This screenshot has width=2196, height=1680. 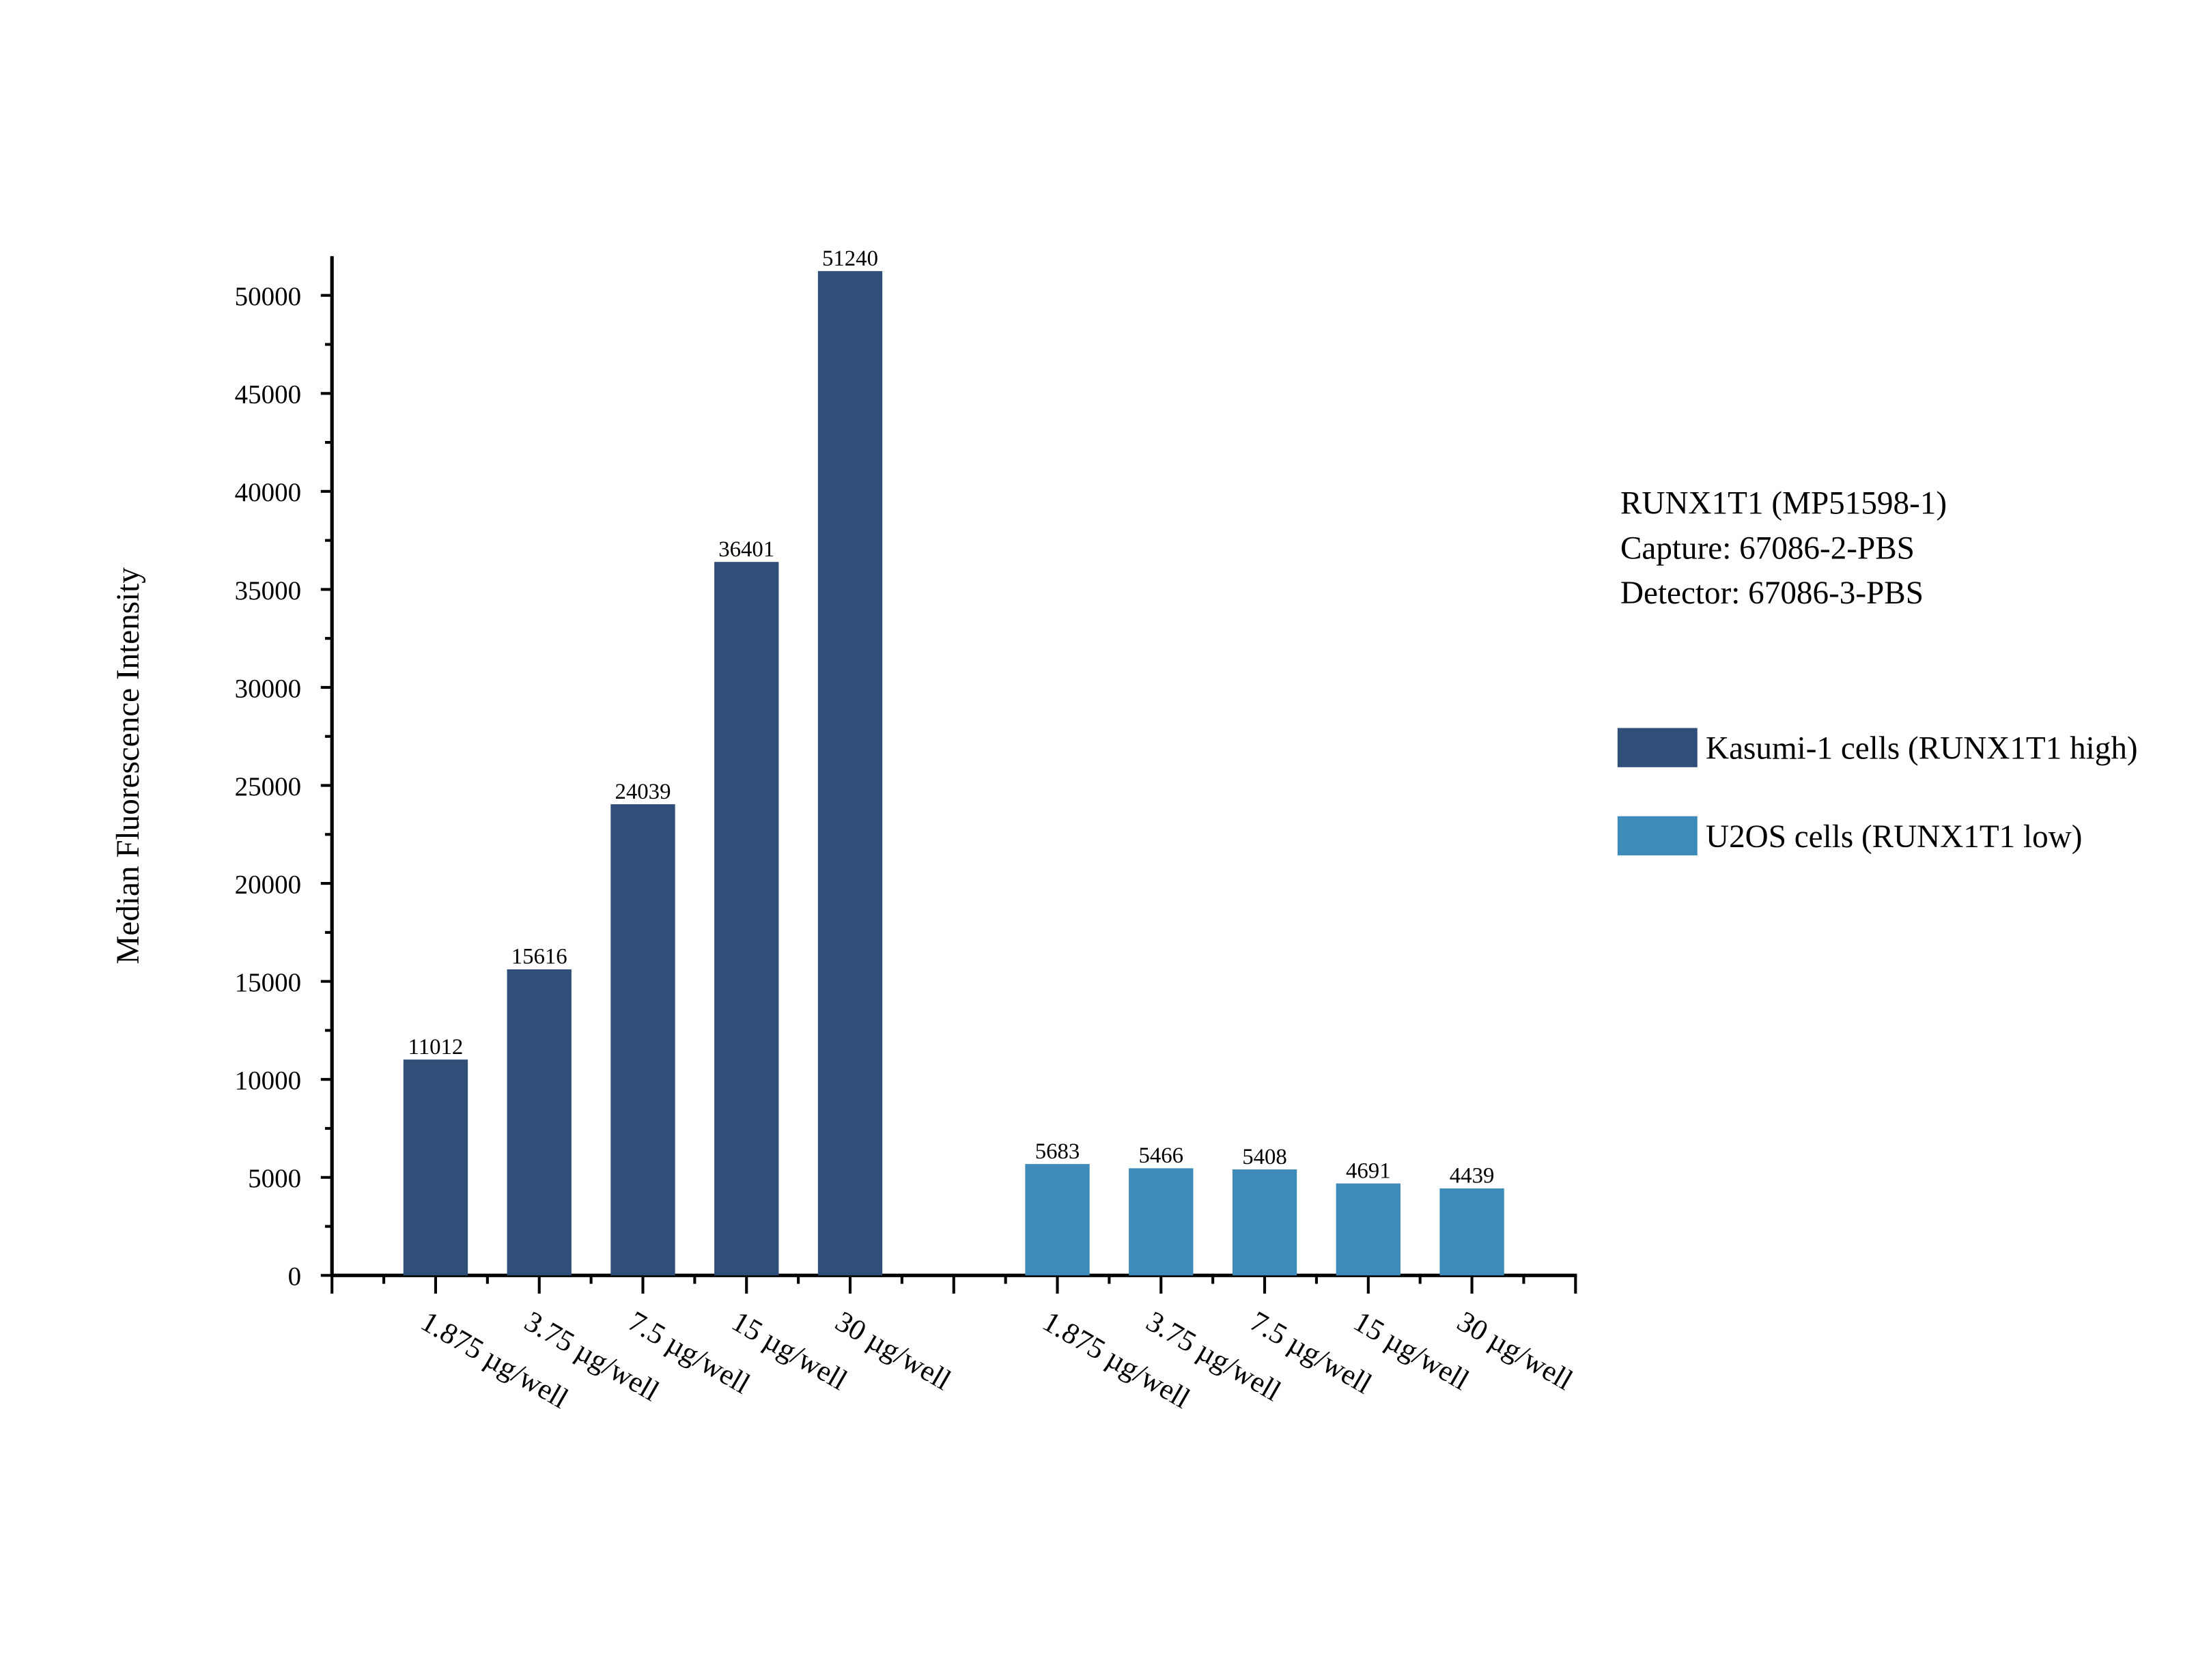 I want to click on y-tick-label: 20000, so click(x=268, y=884).